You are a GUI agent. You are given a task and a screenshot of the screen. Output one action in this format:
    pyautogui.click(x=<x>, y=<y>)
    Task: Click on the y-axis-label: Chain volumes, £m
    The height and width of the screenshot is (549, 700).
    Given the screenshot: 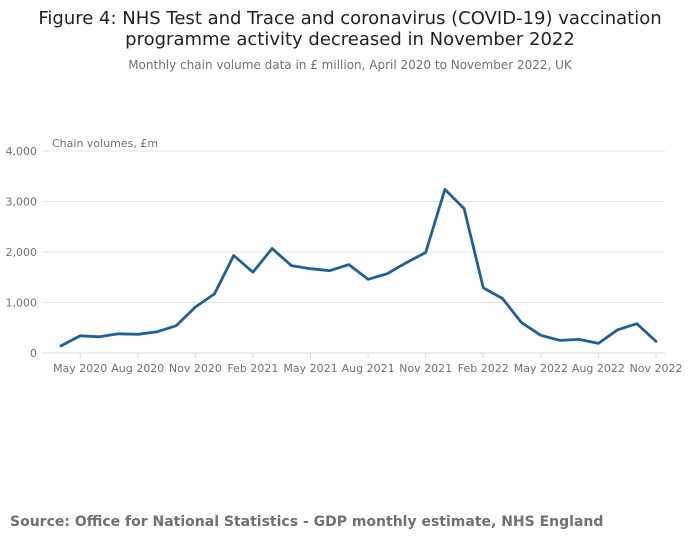 What is the action you would take?
    pyautogui.click(x=105, y=143)
    